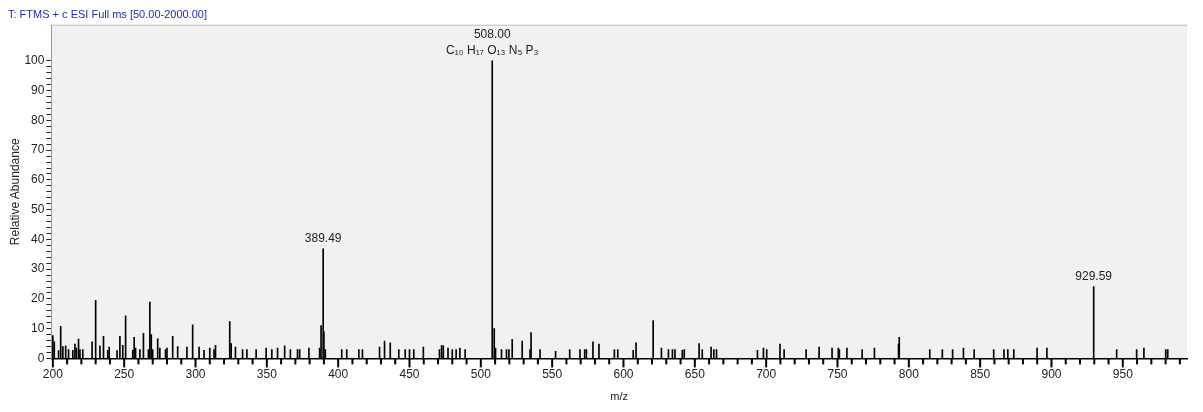 The height and width of the screenshot is (412, 1203). I want to click on annotation: 508.00, so click(492, 34).